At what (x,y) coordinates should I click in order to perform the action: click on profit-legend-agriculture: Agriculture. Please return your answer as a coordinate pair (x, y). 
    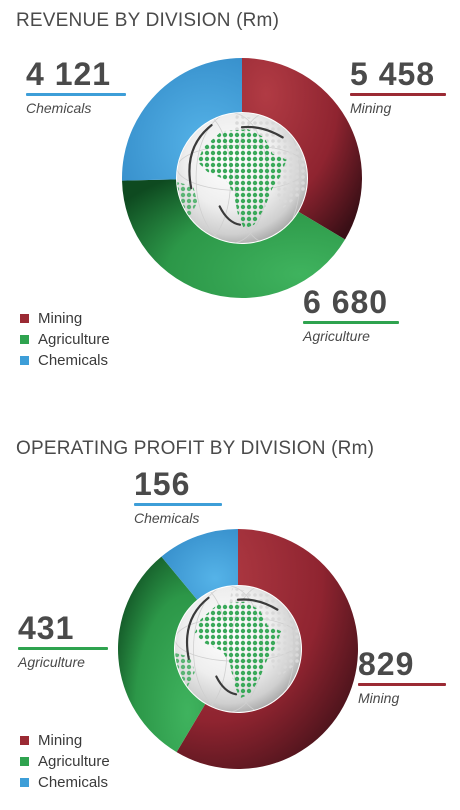
    Looking at the image, I should click on (65, 761).